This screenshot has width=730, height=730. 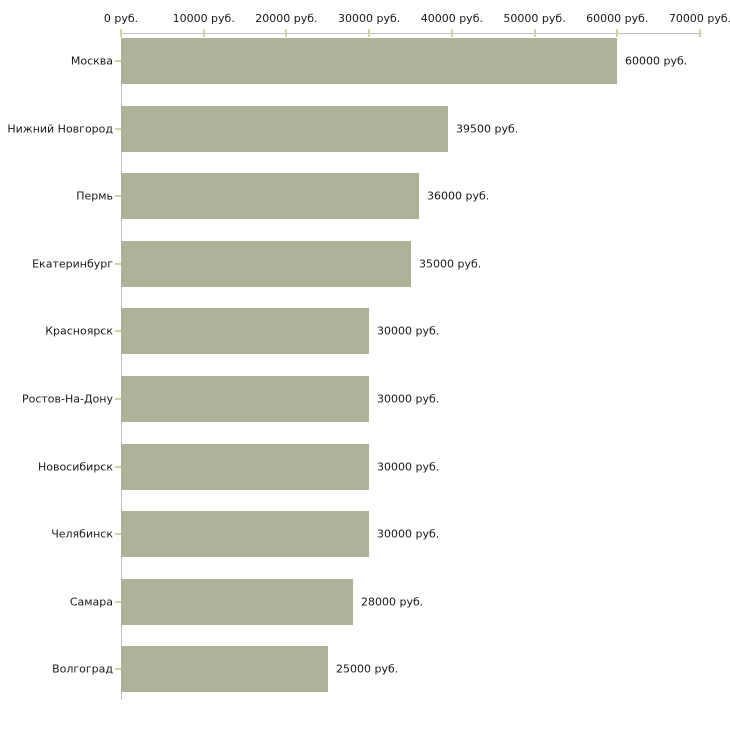 What do you see at coordinates (203, 18) in the screenshot?
I see `x-axis-tick-label: 10000 руб.` at bounding box center [203, 18].